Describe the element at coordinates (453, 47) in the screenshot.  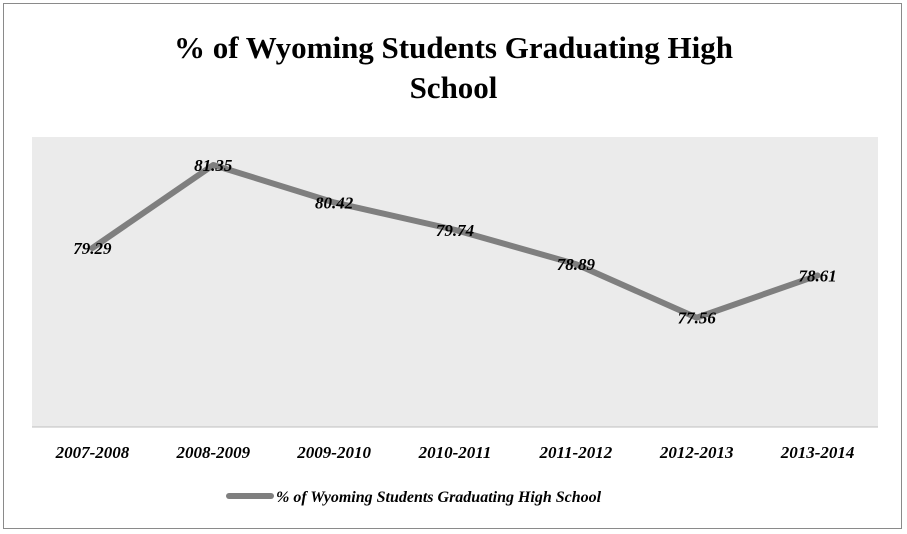
I see `chart-title-line-1: % of Wyoming Students Graduating High` at that location.